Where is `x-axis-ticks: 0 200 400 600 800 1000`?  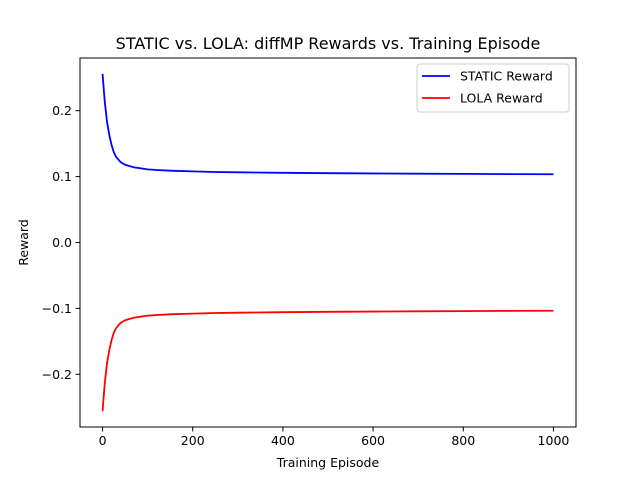
x-axis-ticks: 0 200 400 600 800 1000 is located at coordinates (334, 437).